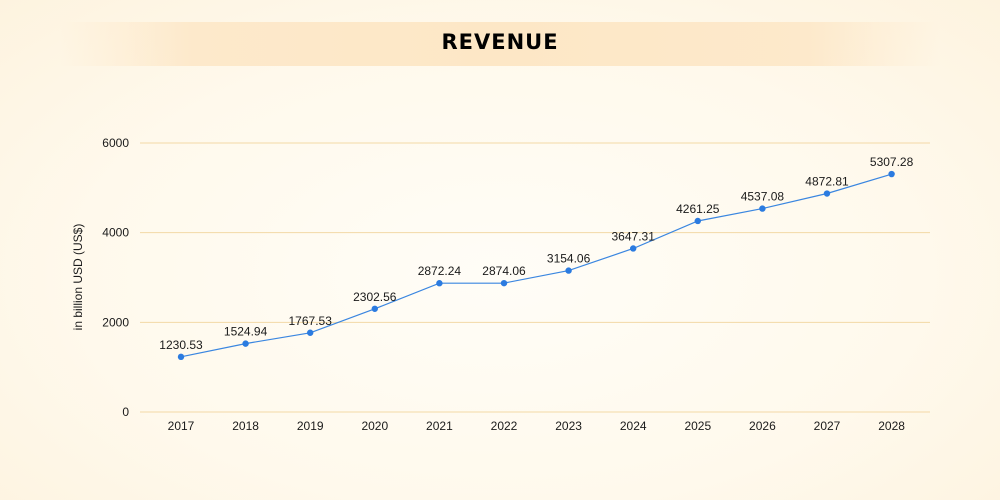 This screenshot has height=500, width=1000. I want to click on title-band, so click(500, 44).